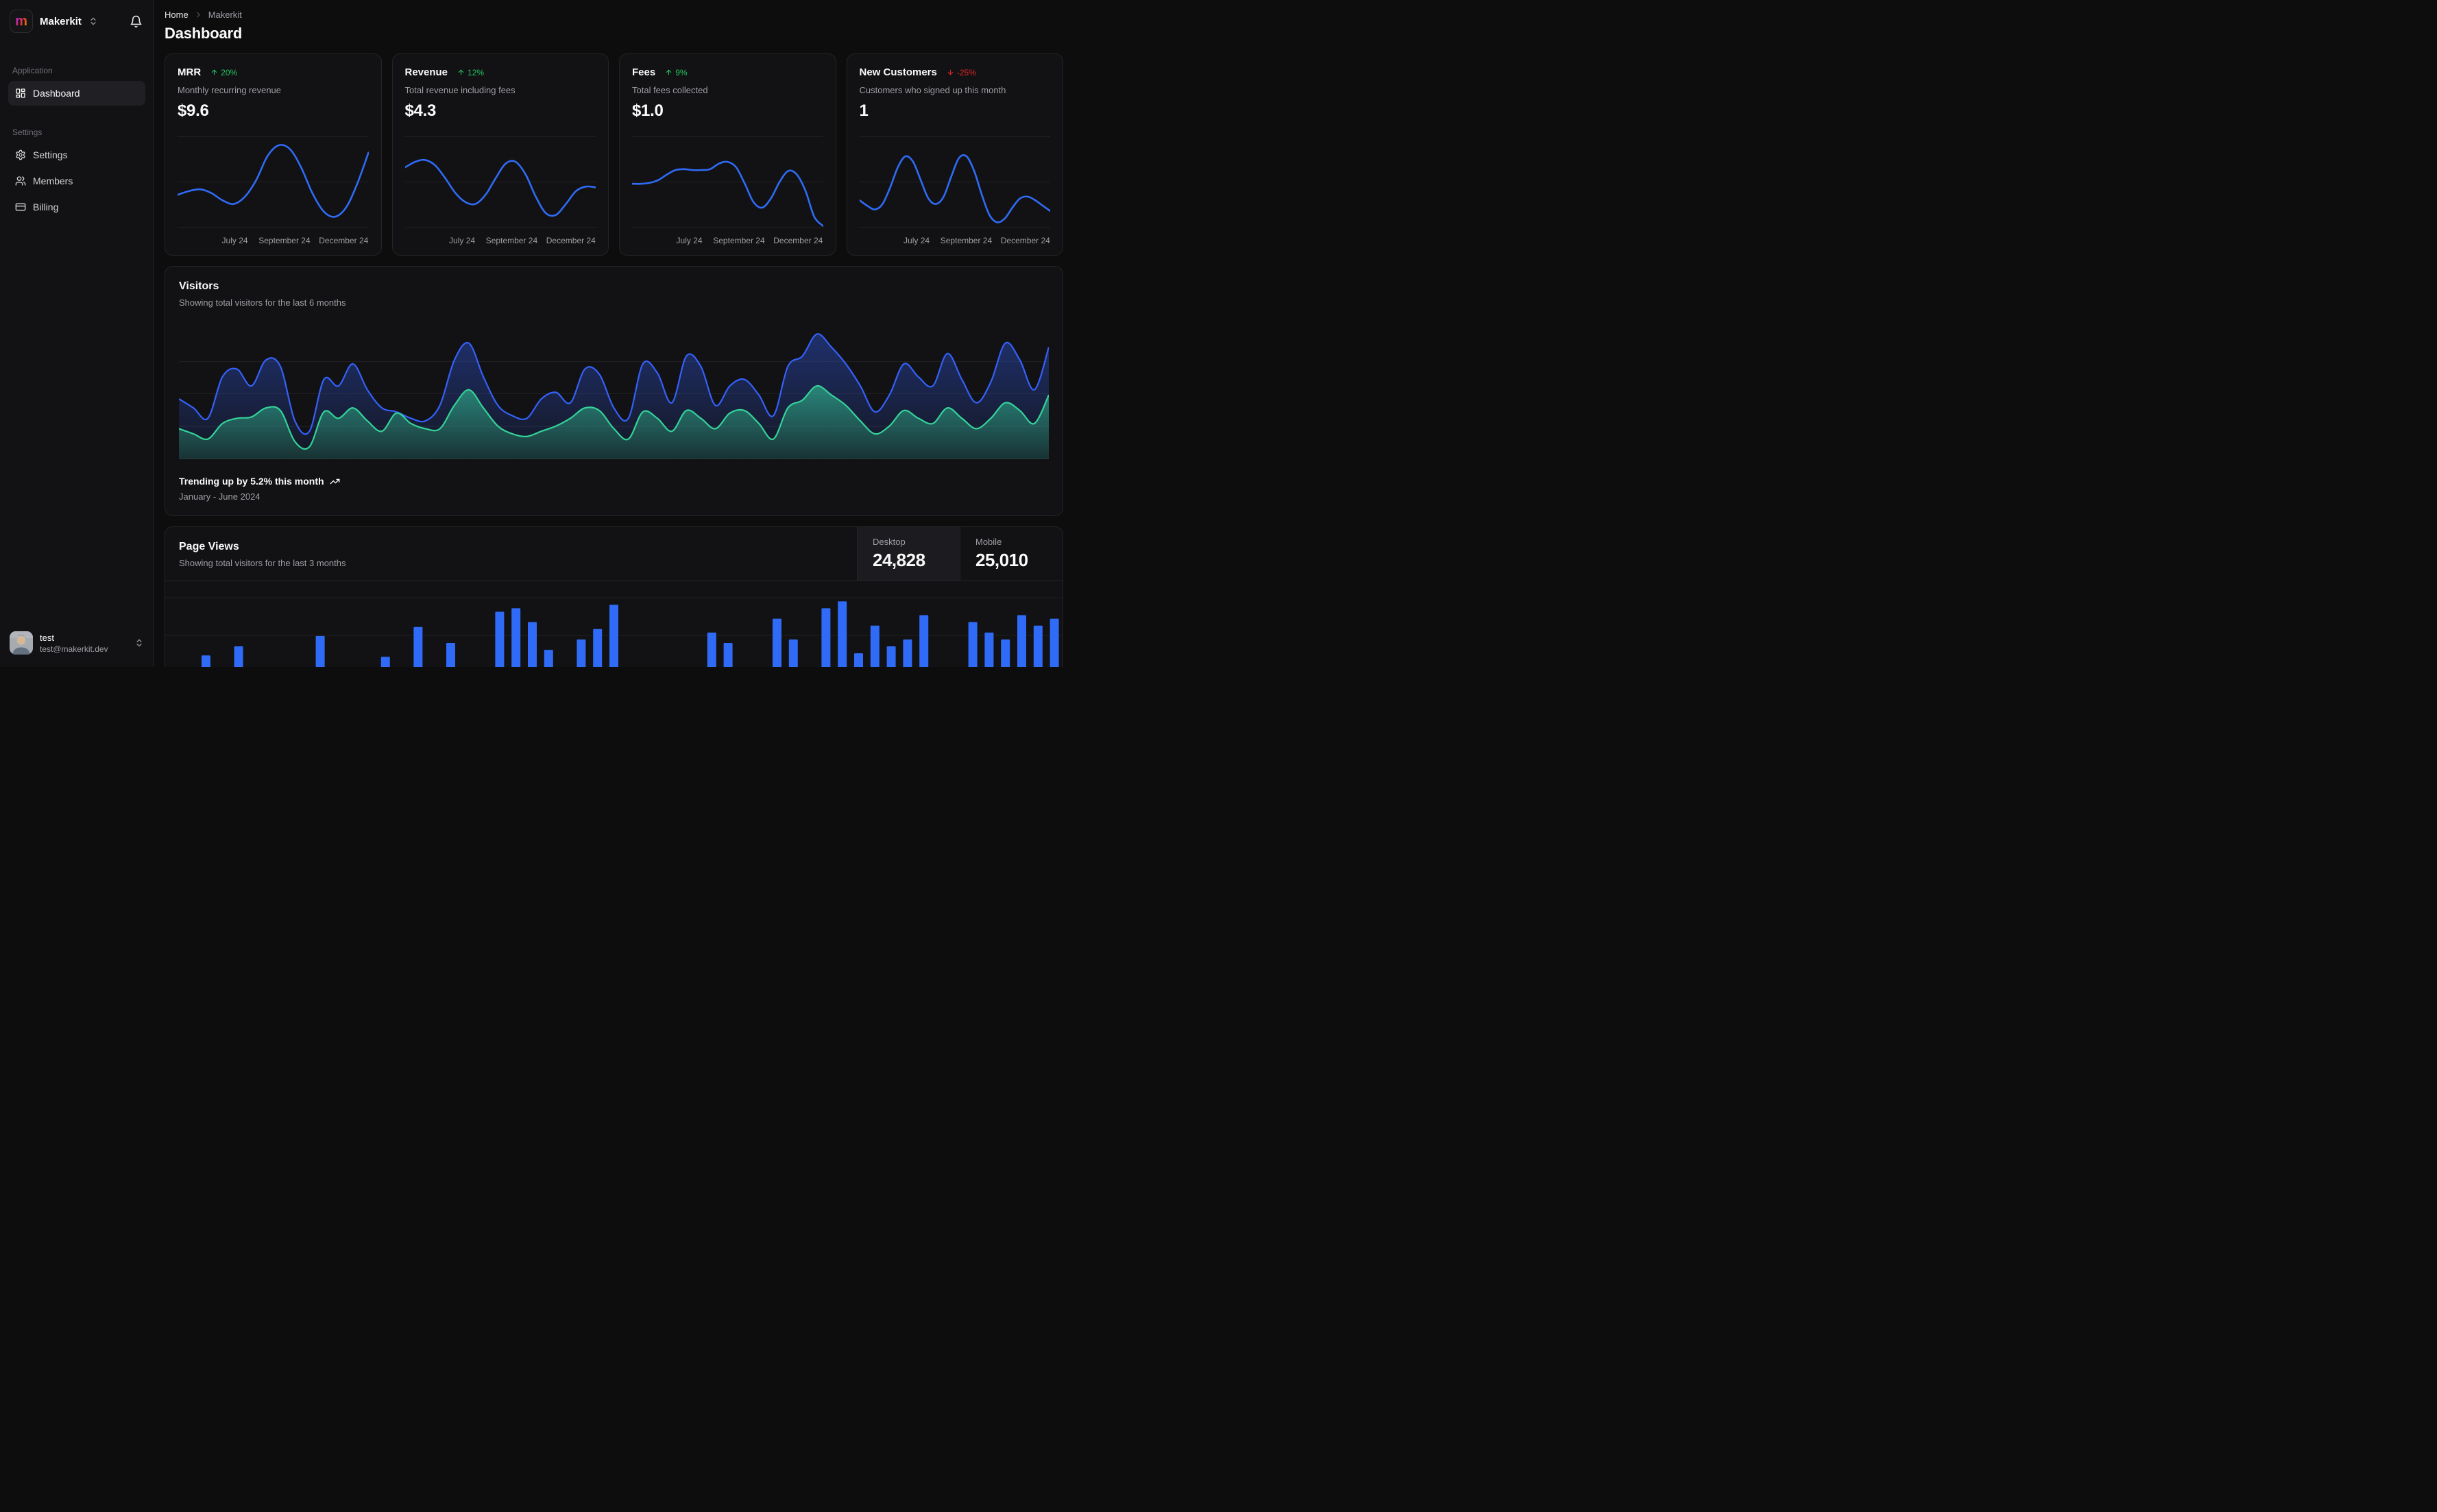 This screenshot has width=2437, height=1512. Describe the element at coordinates (614, 482) in the screenshot. I see `visitors-footer-trend: Trending up by 5.2% this month` at that location.